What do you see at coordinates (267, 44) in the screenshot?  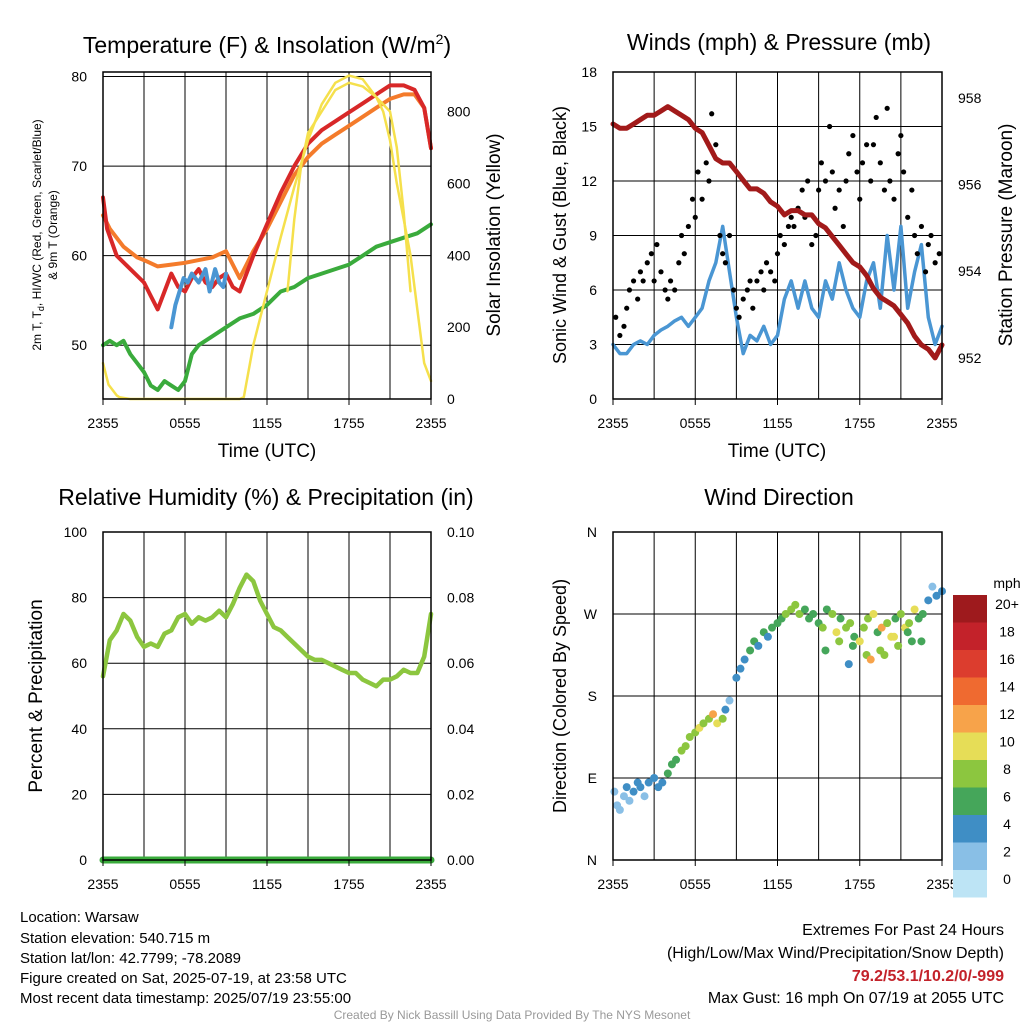 I see `panel-1-title: Temperature (F) & Insolation (W/m2)` at bounding box center [267, 44].